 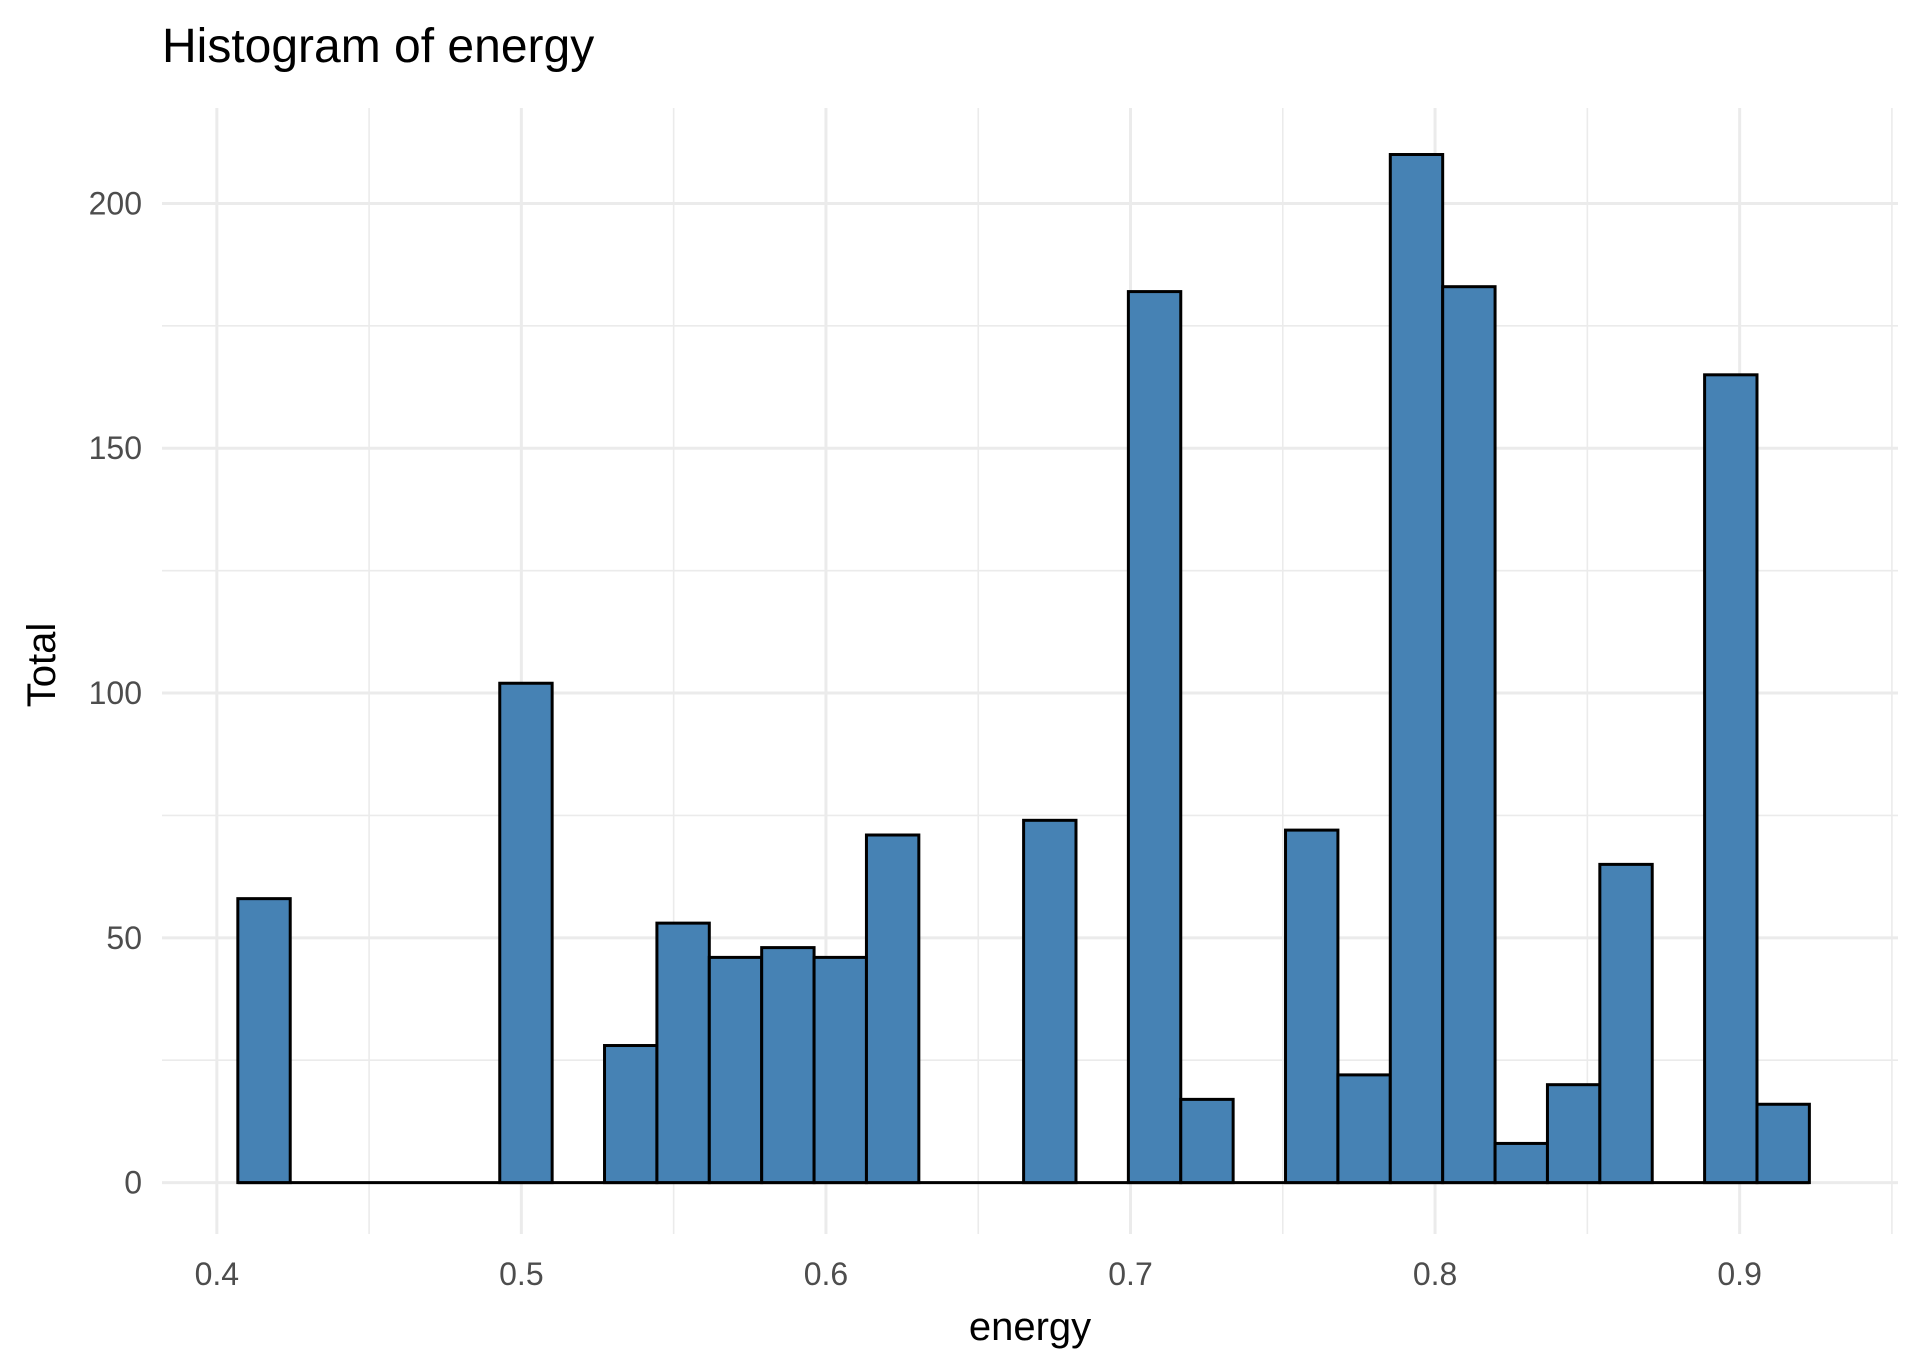 What do you see at coordinates (217, 1274) in the screenshot?
I see `x-tick-label: 0.4` at bounding box center [217, 1274].